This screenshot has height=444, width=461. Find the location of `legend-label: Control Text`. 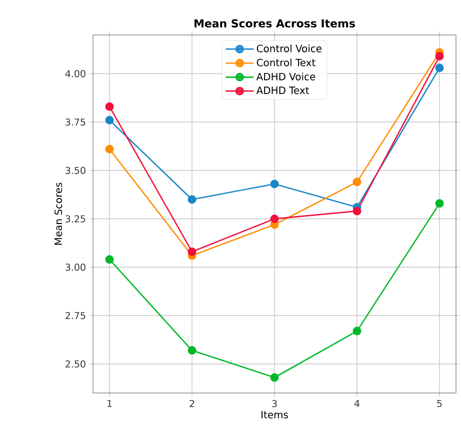

legend-label: Control Text is located at coordinates (286, 62).